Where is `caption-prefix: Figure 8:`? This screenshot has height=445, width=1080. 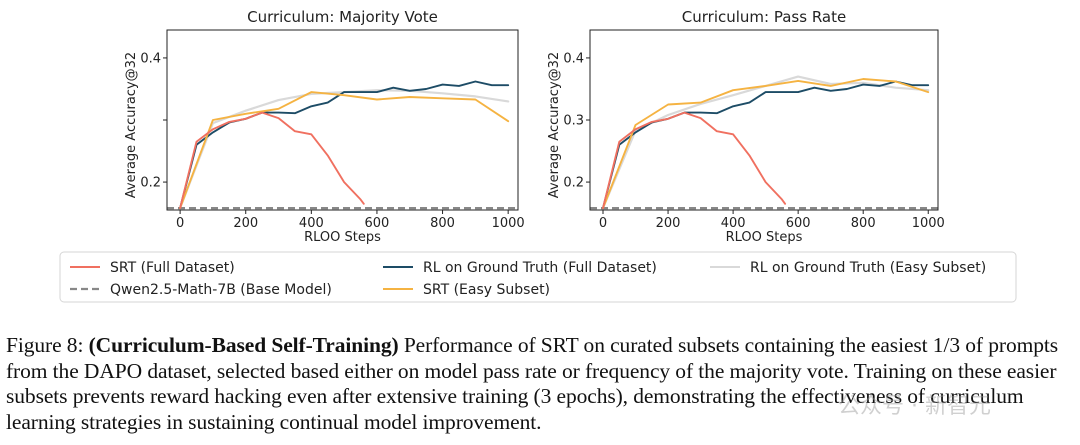 caption-prefix: Figure 8: is located at coordinates (47, 345).